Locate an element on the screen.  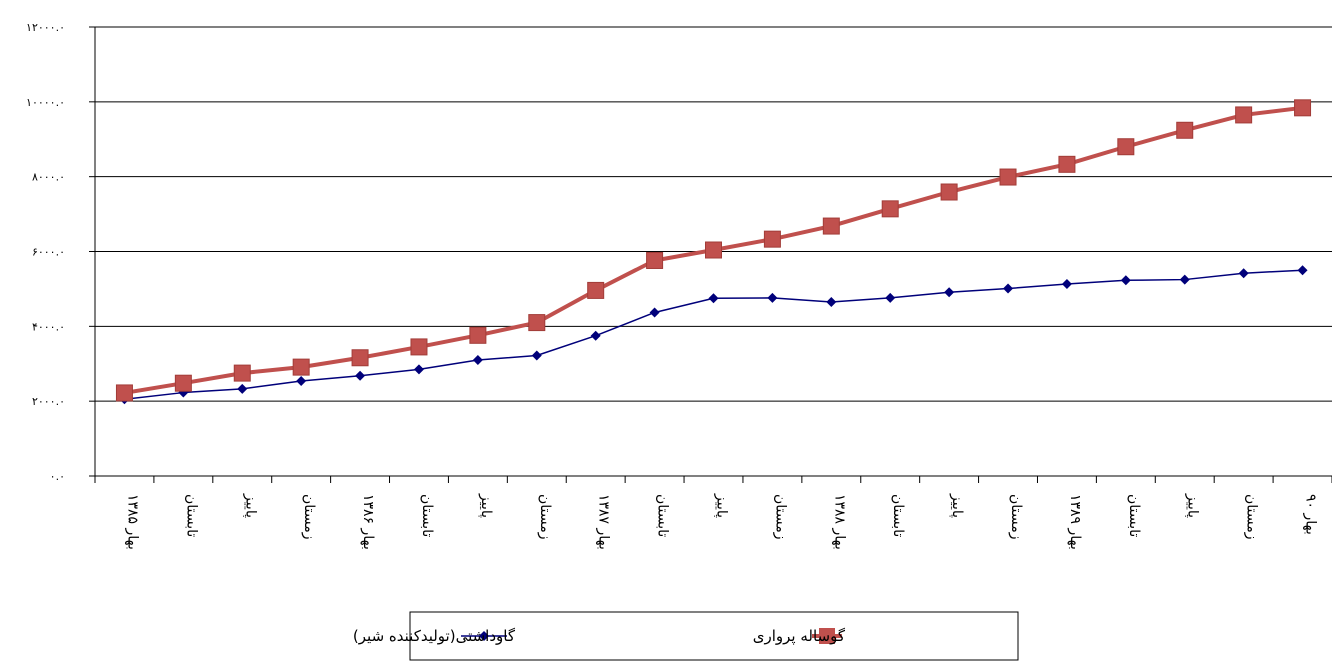
x-tick-label: بهار ۱۳۸۶ is located at coordinates (368, 522).